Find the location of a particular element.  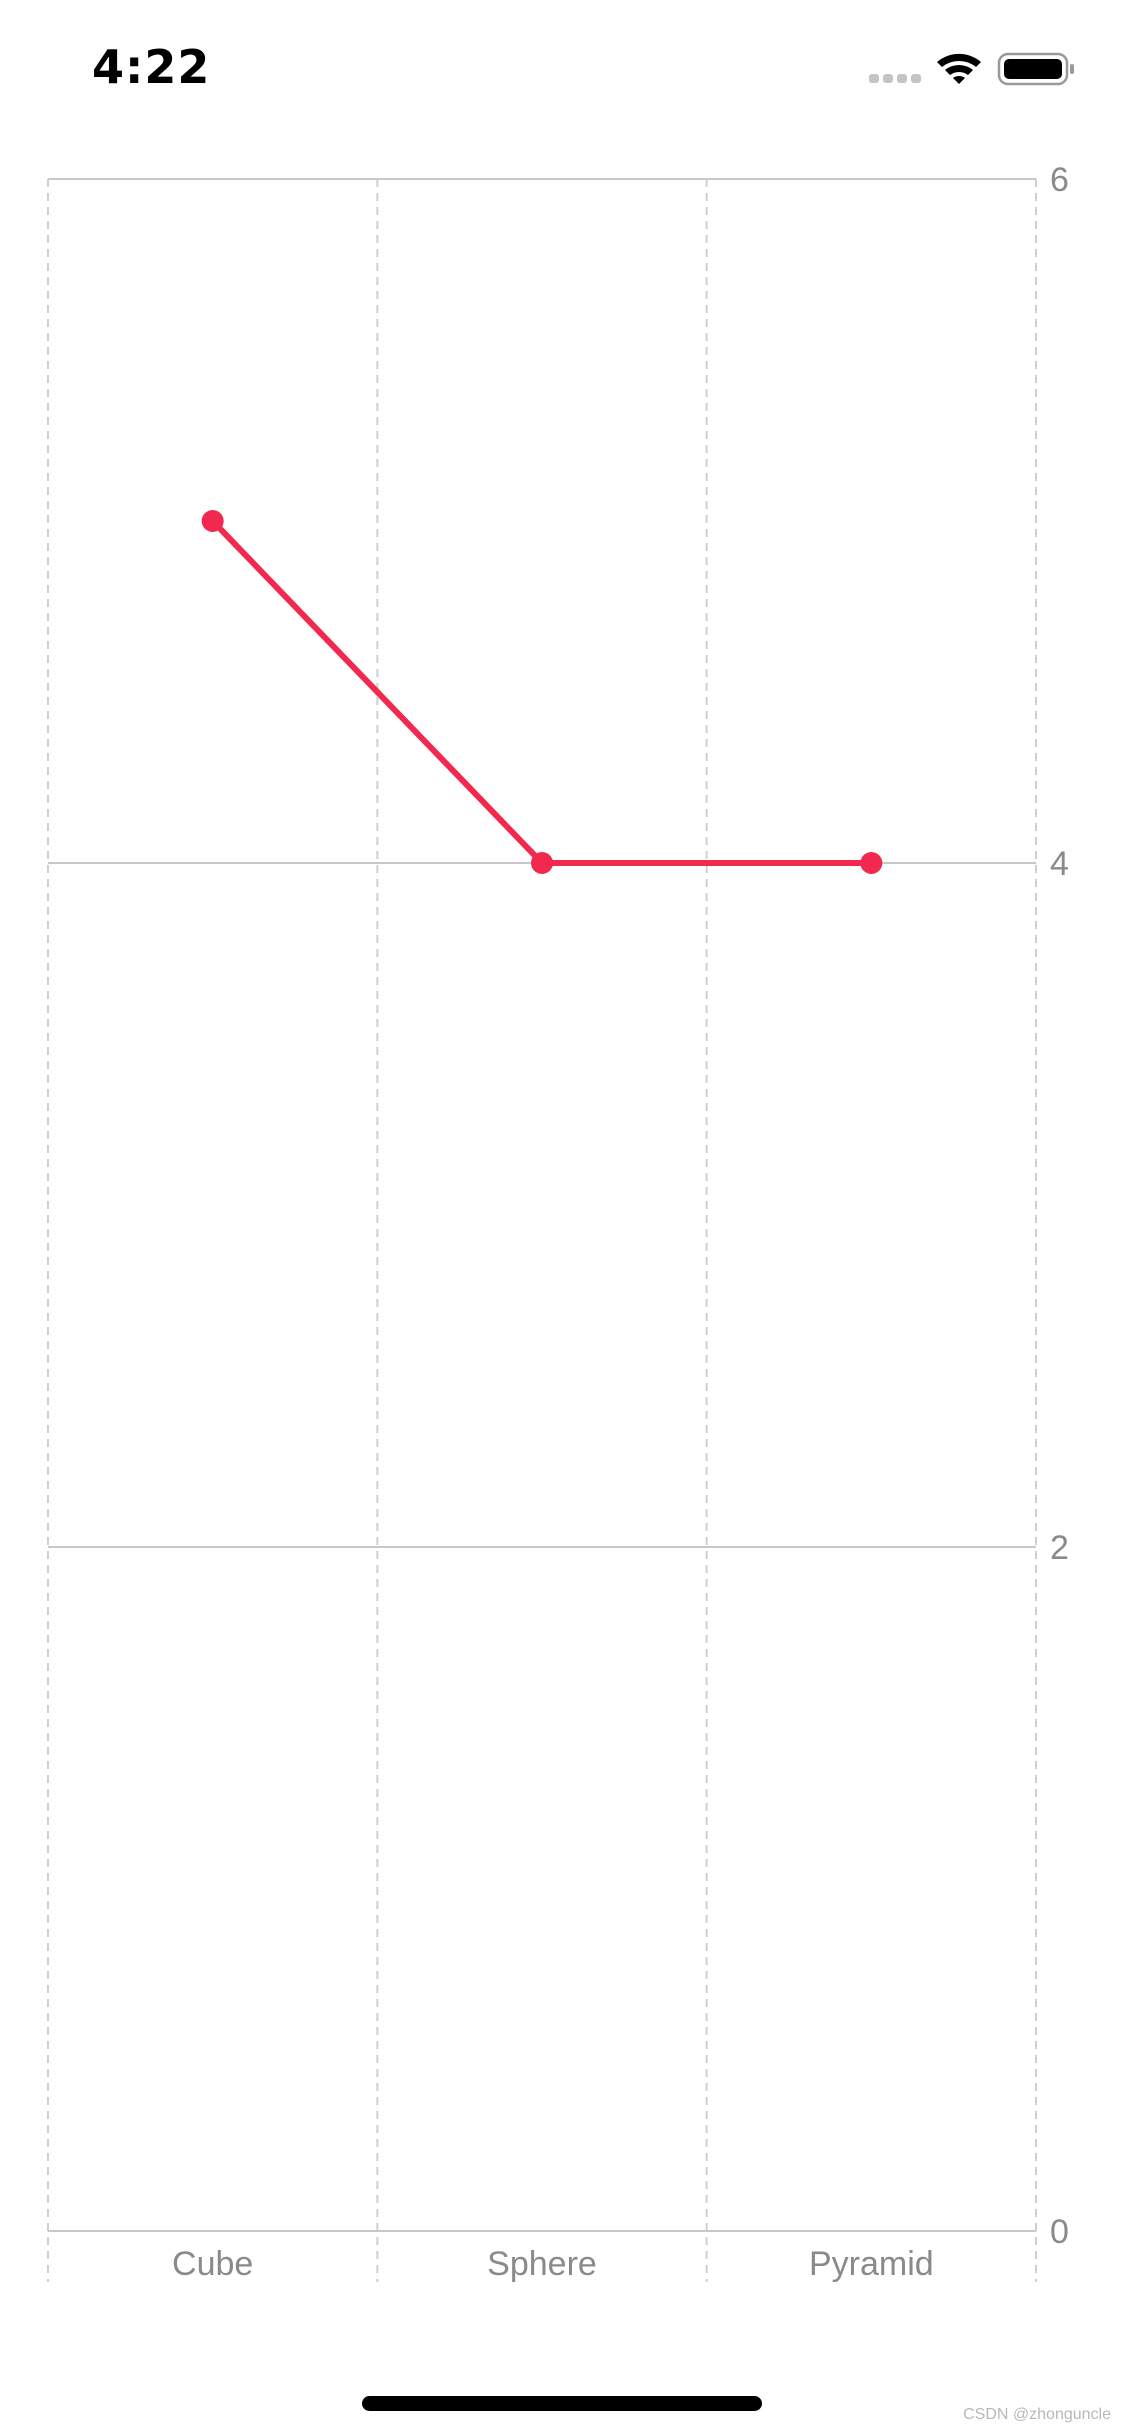

signal-dots-icon is located at coordinates (895, 78).